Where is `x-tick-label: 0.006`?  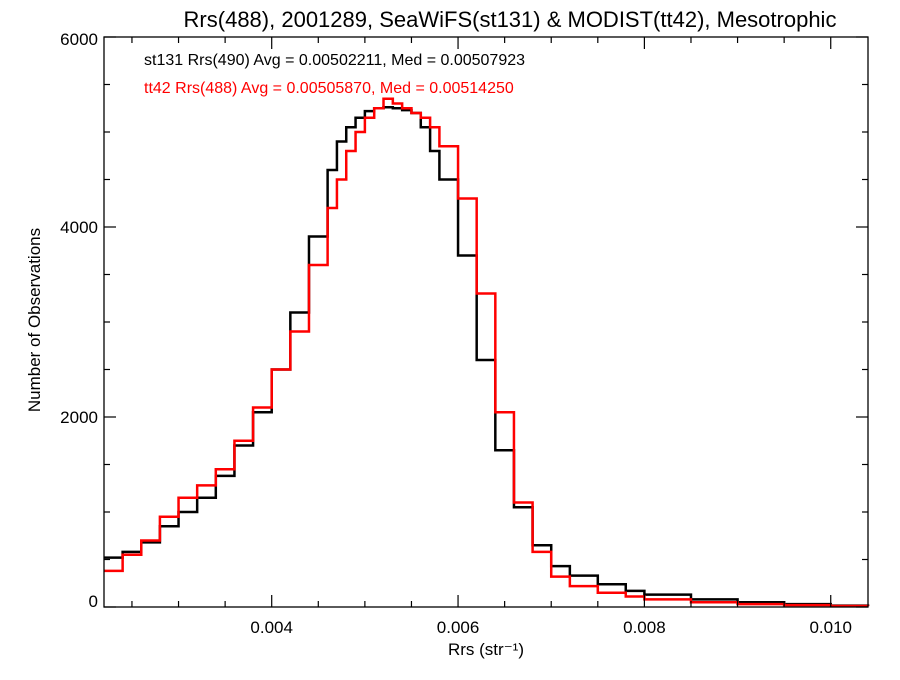
x-tick-label: 0.006 is located at coordinates (458, 627).